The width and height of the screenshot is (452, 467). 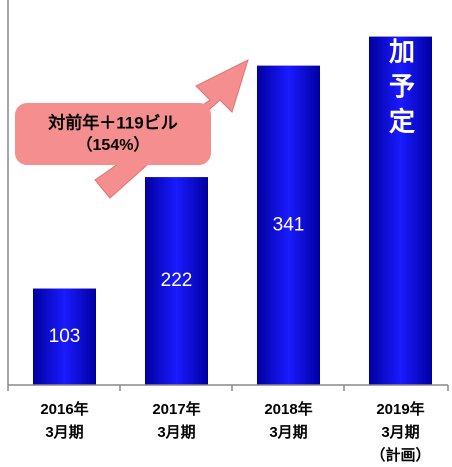 I want to click on value-label: 222, so click(x=177, y=280).